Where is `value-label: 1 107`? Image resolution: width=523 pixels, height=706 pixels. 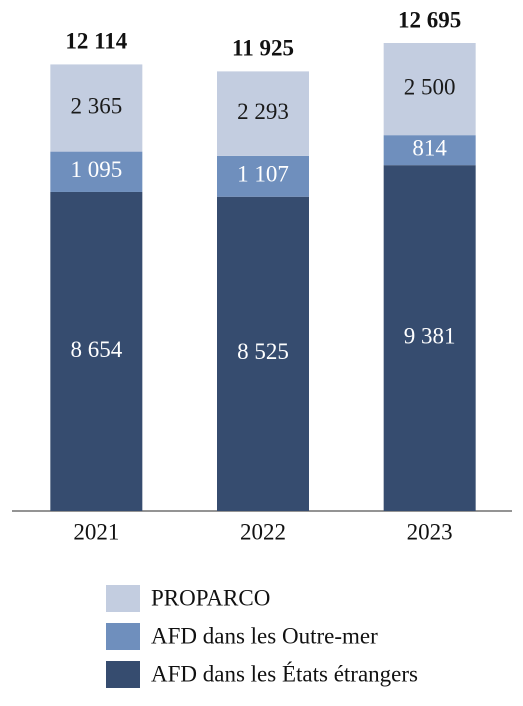
value-label: 1 107 is located at coordinates (263, 174).